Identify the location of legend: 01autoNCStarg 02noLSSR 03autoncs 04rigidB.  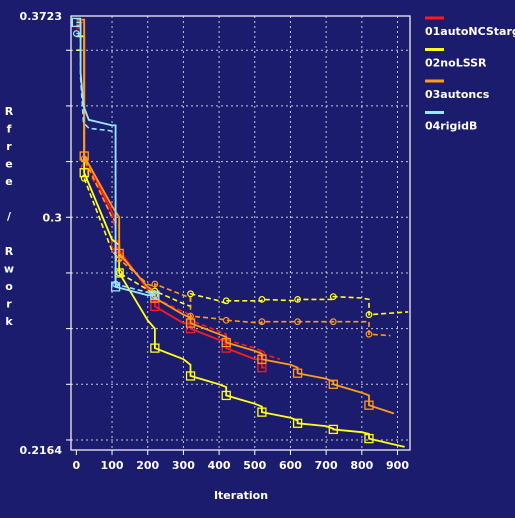
(470, 74).